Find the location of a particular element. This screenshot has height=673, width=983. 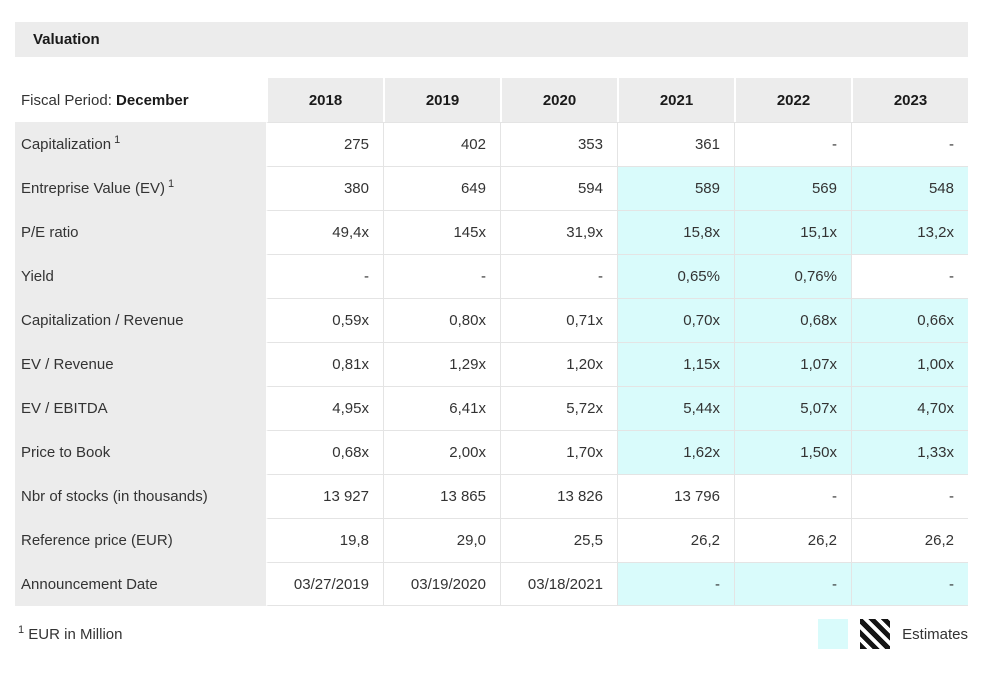

row-label: Reference price (EUR) is located at coordinates (140, 540).